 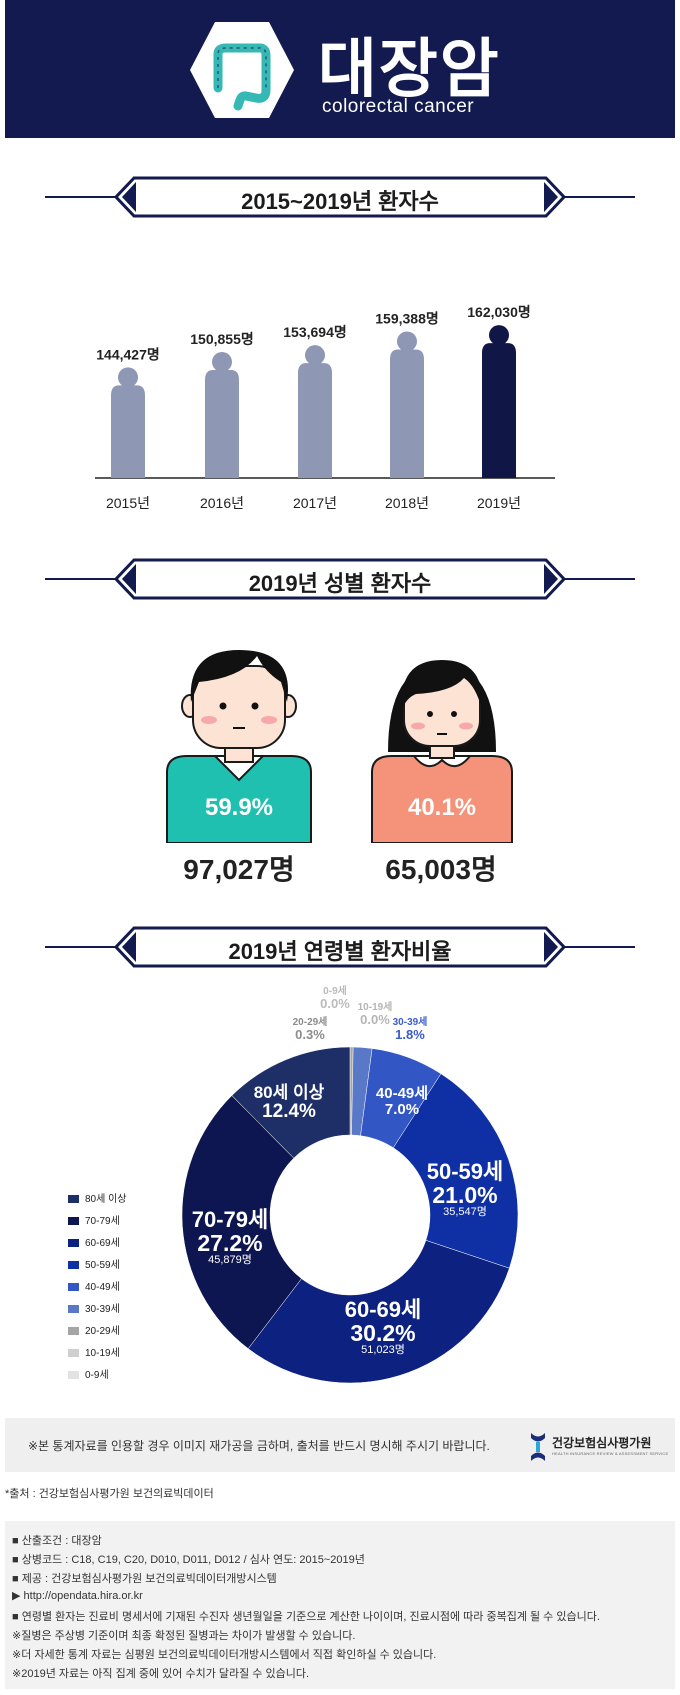 What do you see at coordinates (230, 1237) in the screenshot?
I see `label-70-79: 70-79세 27.2% 45,879명` at bounding box center [230, 1237].